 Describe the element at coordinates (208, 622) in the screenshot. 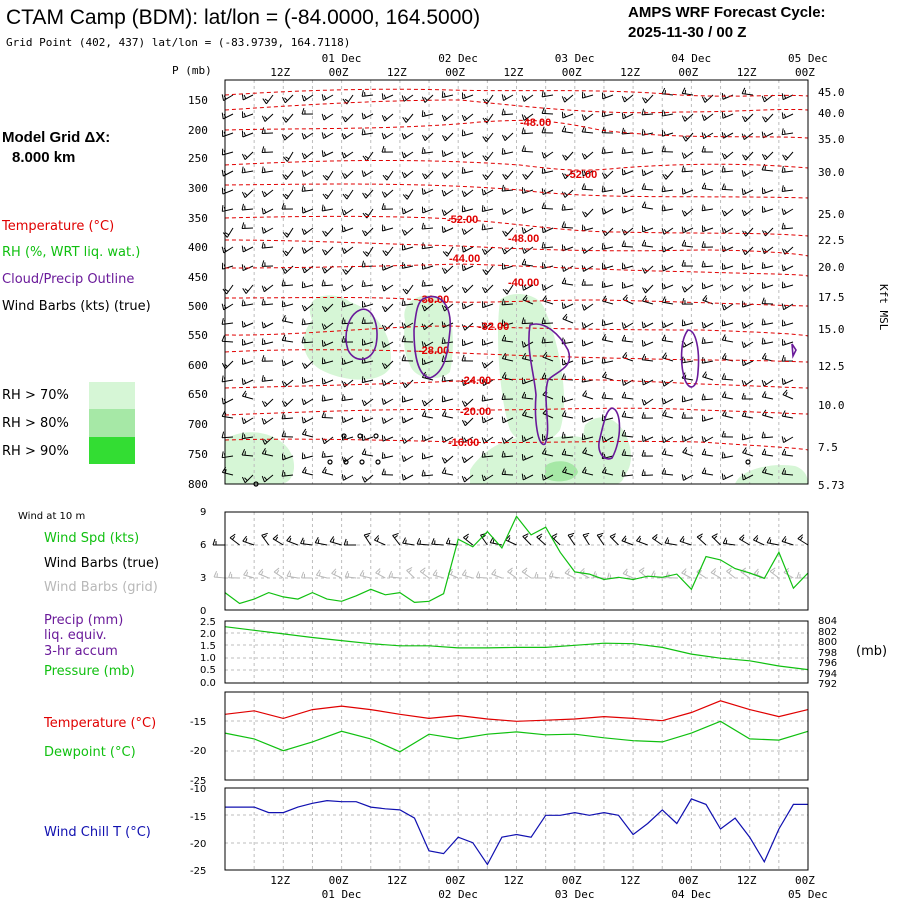

I see `precip-y-tick: 2.5` at that location.